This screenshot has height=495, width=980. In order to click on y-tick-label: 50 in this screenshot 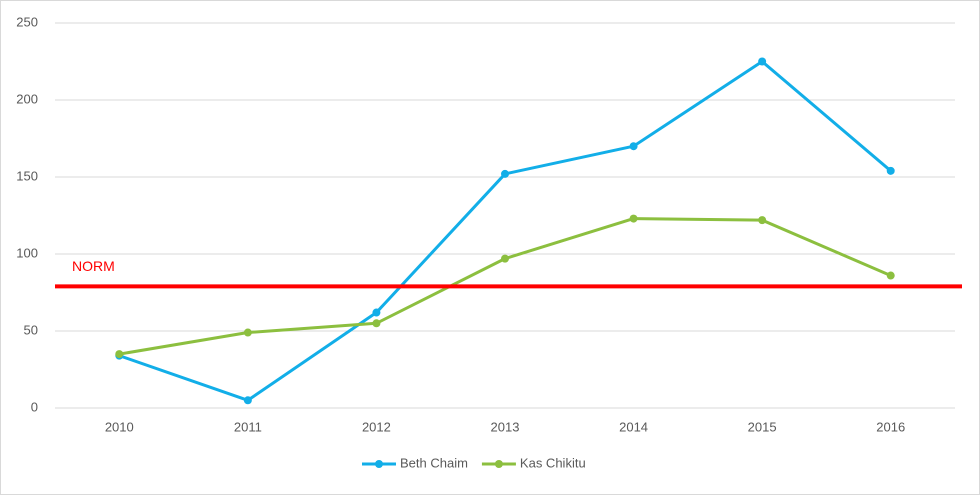, I will do `click(31, 329)`.